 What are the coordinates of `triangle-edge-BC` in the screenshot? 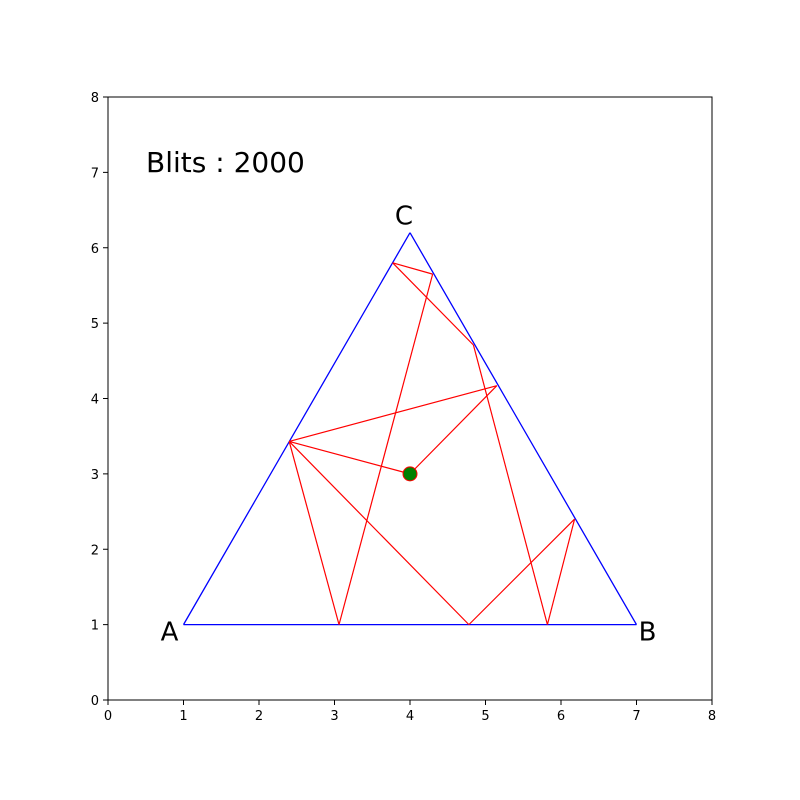 It's located at (523, 428).